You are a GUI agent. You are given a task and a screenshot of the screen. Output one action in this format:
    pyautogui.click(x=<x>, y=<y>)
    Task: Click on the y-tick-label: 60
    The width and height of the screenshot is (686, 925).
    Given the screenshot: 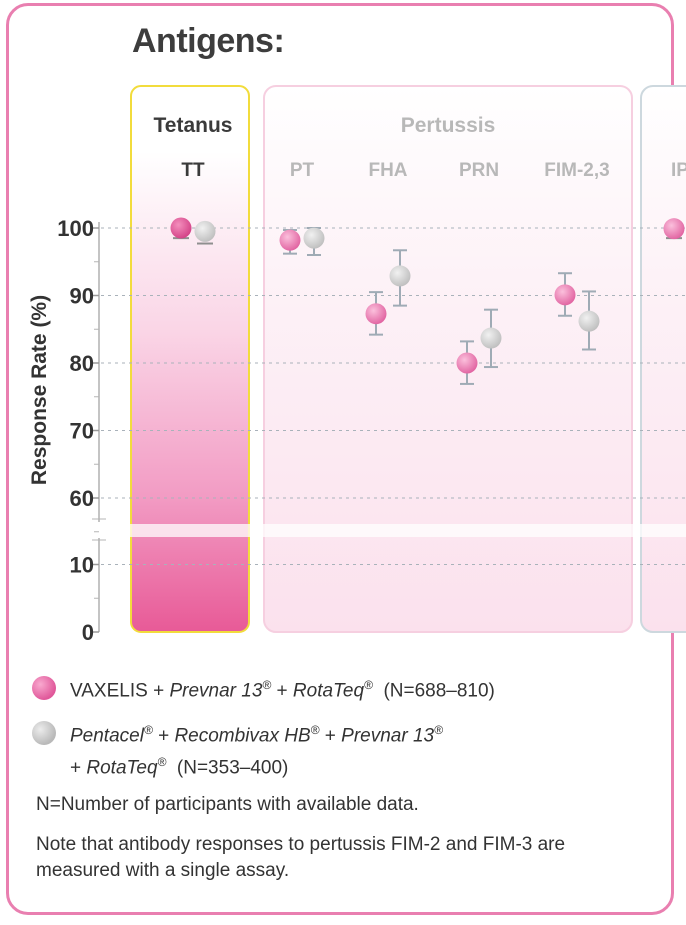 What is the action you would take?
    pyautogui.click(x=82, y=498)
    